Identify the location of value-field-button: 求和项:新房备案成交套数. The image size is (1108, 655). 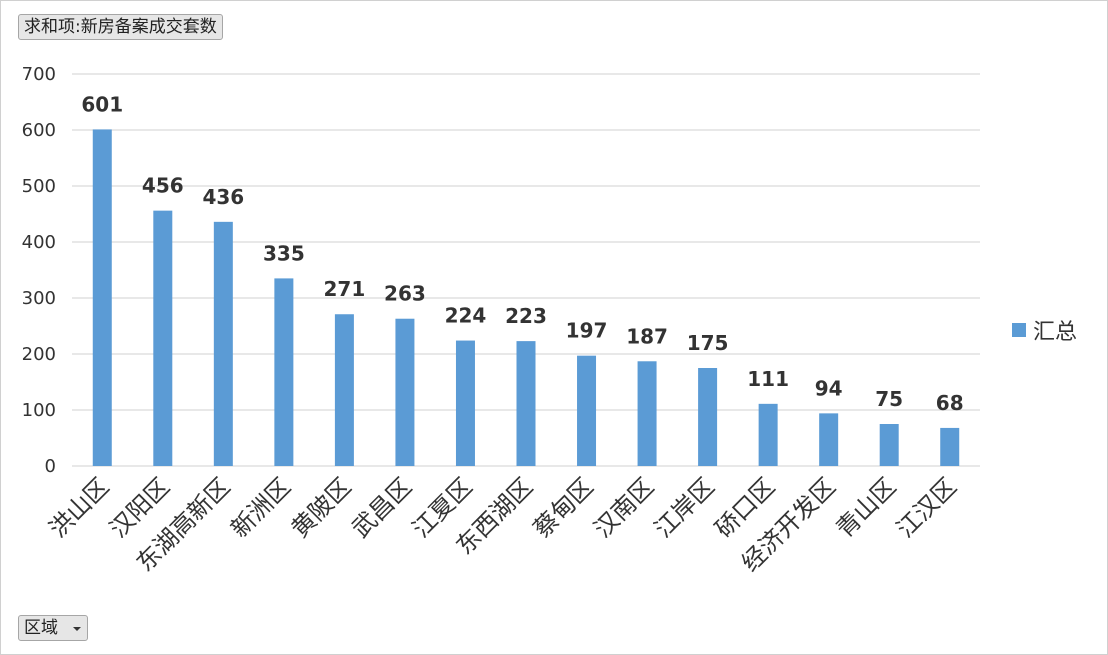
(120, 27).